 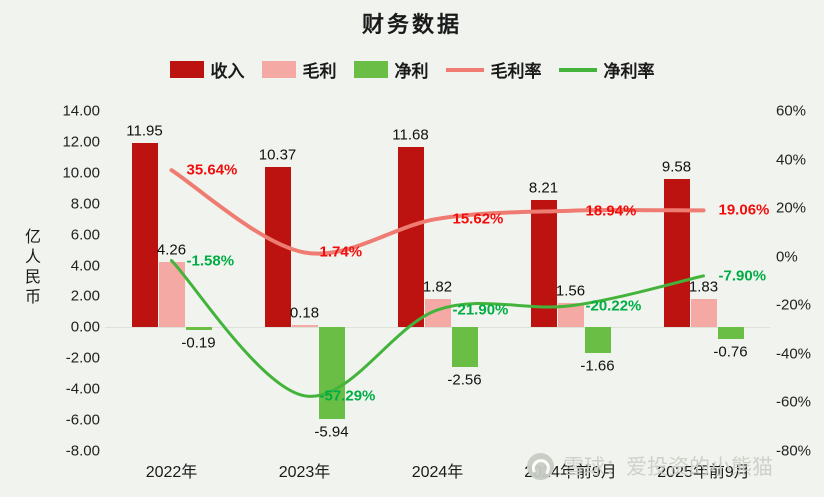 I want to click on legend-item-gross-profit: 毛利, so click(x=299, y=69).